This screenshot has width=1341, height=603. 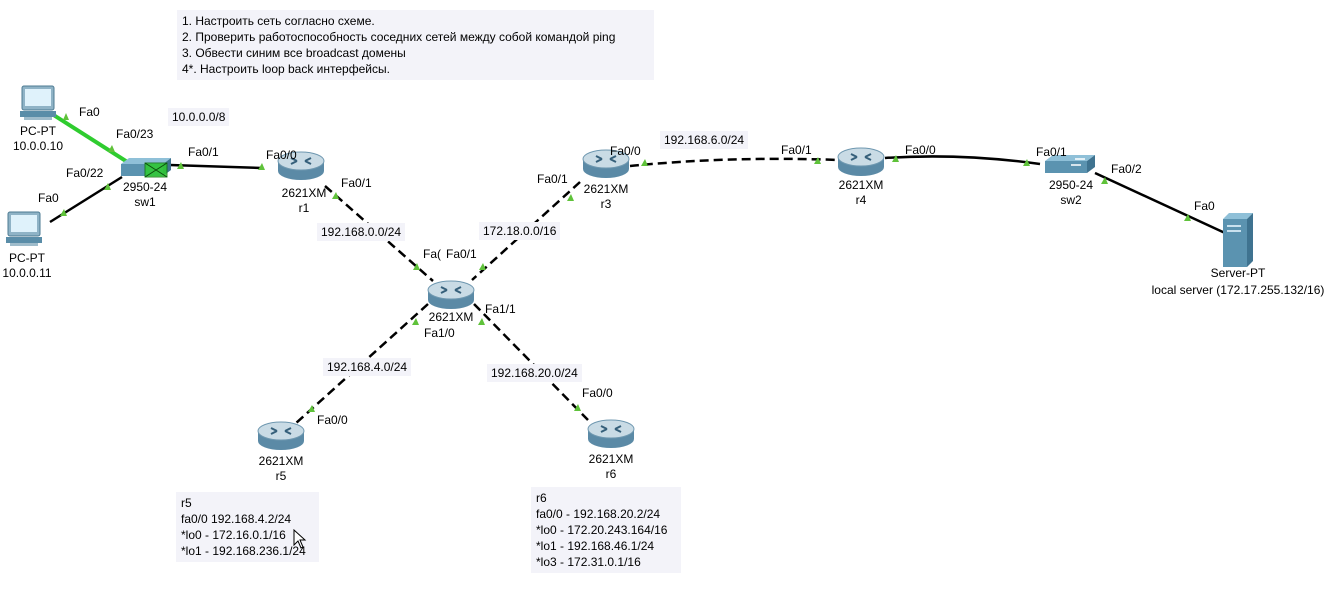 I want to click on network-label: 192.168.0.0/24, so click(x=361, y=232).